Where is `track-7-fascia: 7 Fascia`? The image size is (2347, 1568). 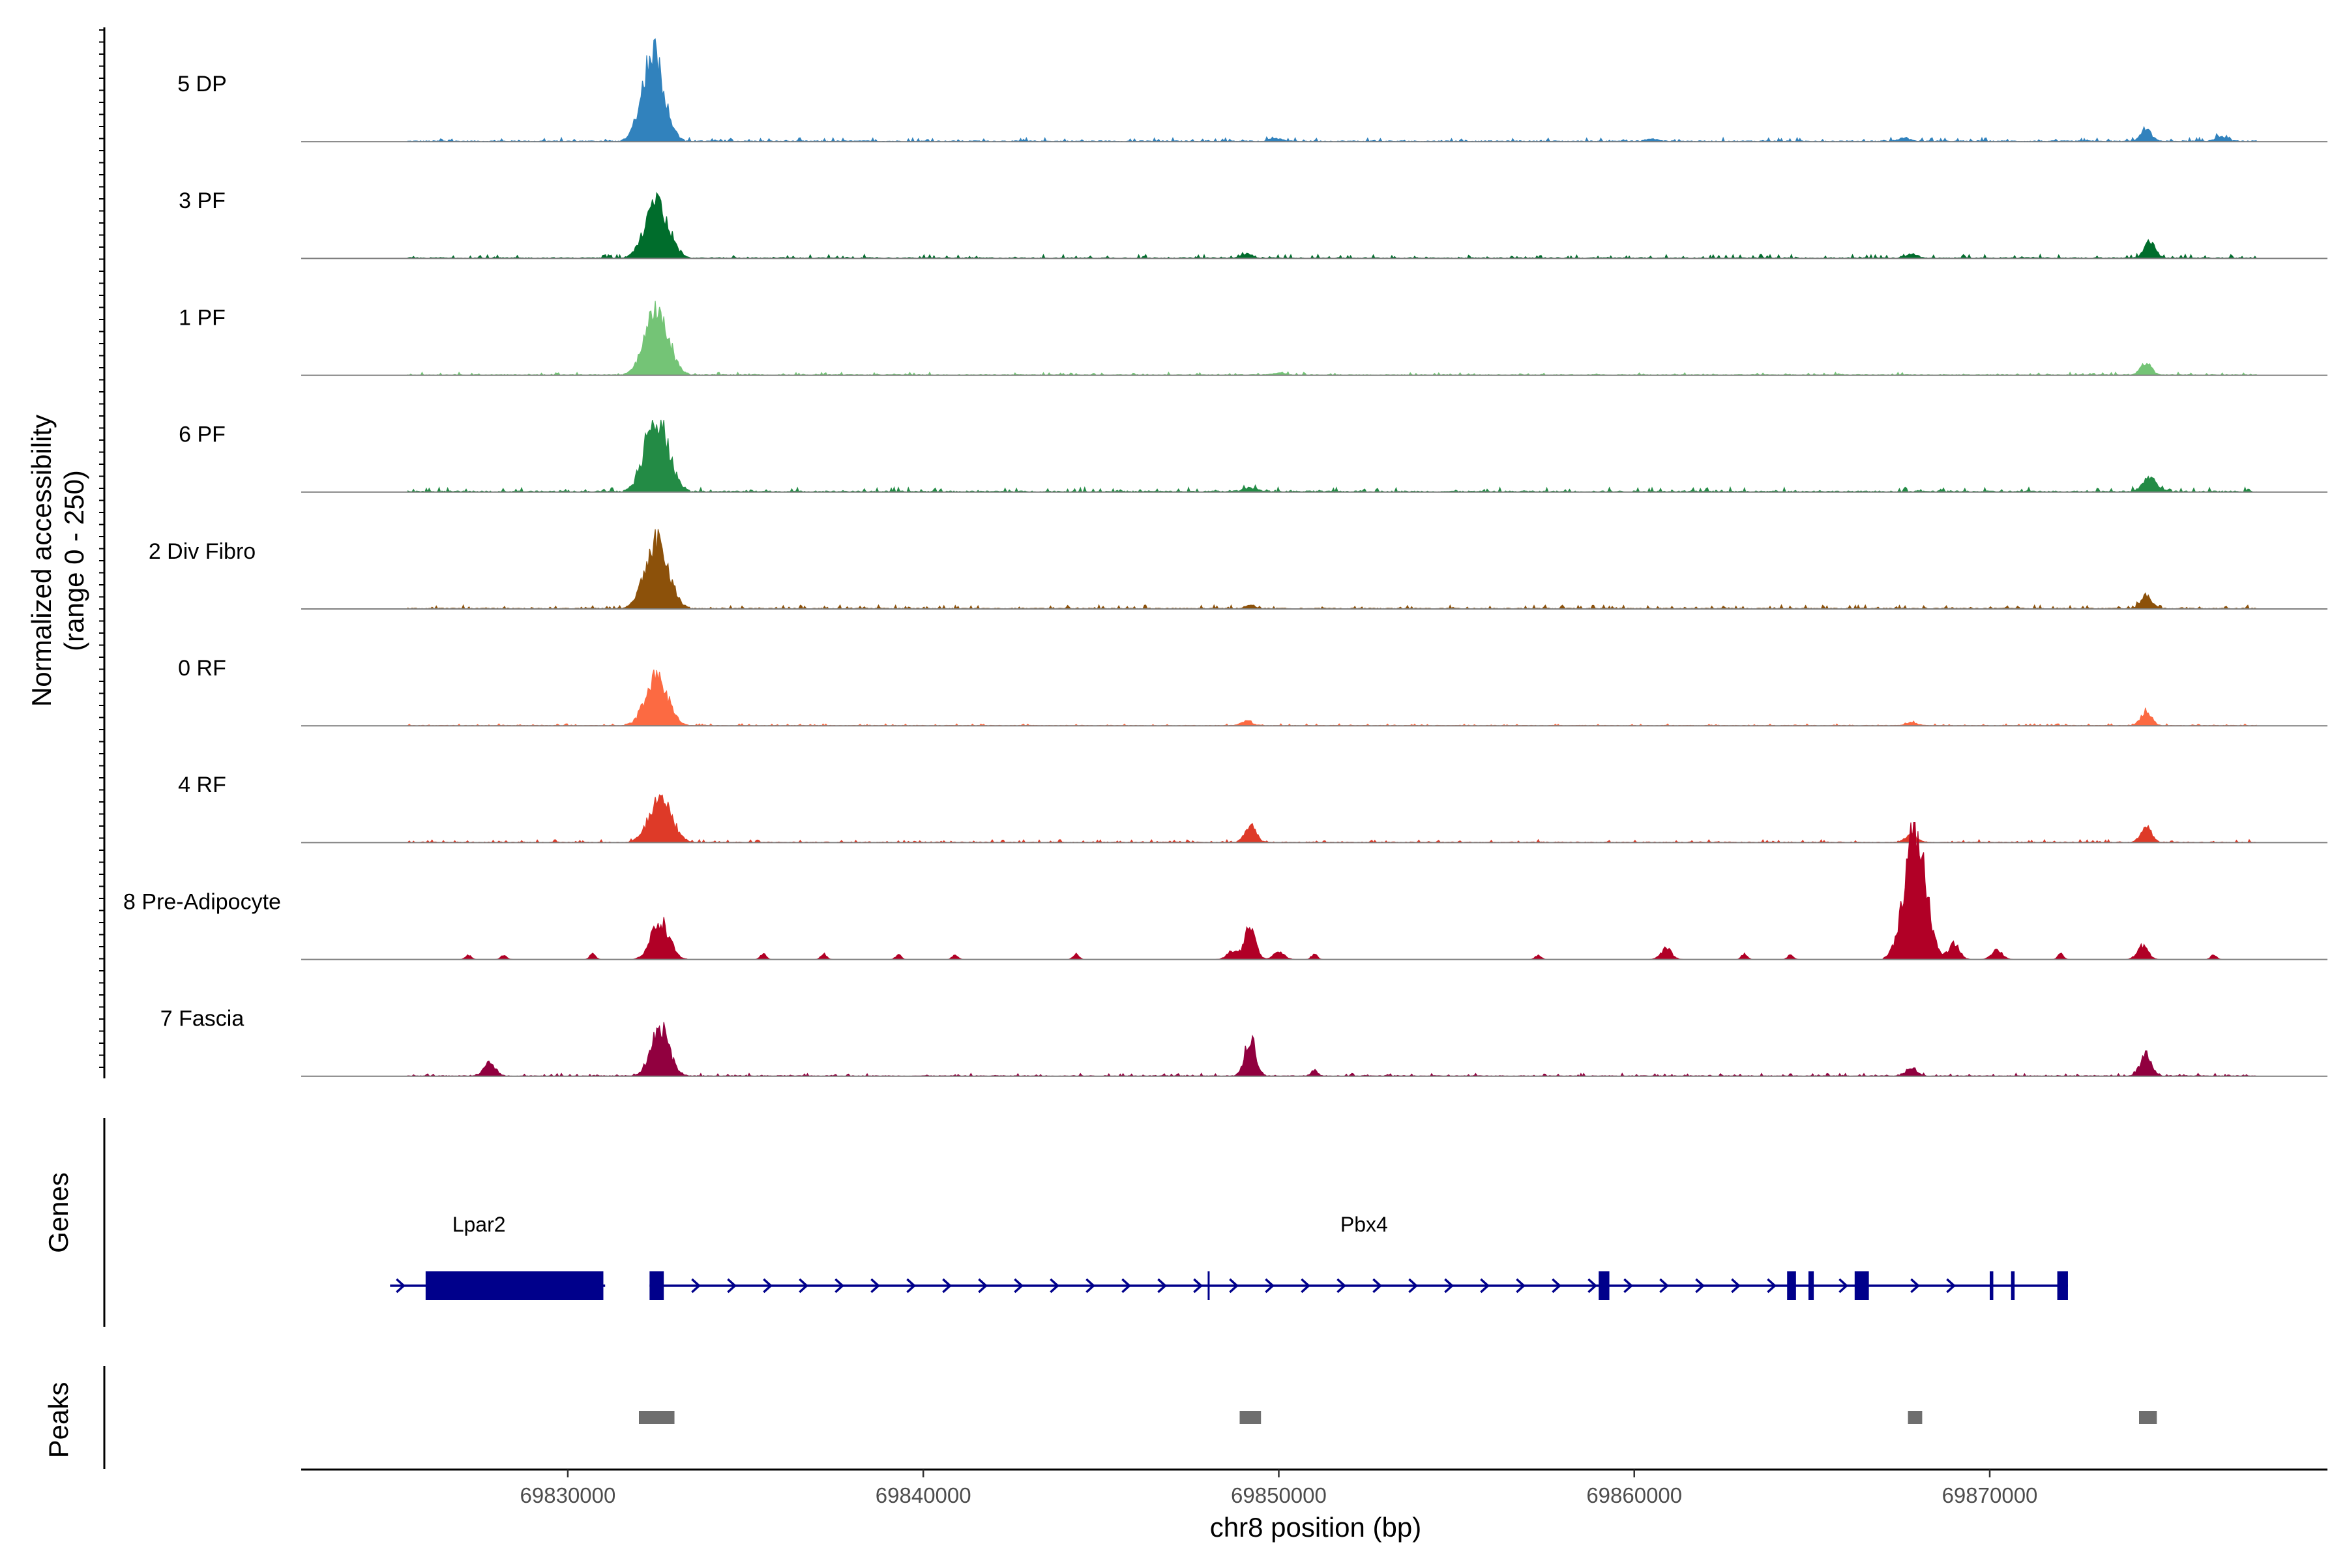 track-7-fascia: 7 Fascia is located at coordinates (1243, 1042).